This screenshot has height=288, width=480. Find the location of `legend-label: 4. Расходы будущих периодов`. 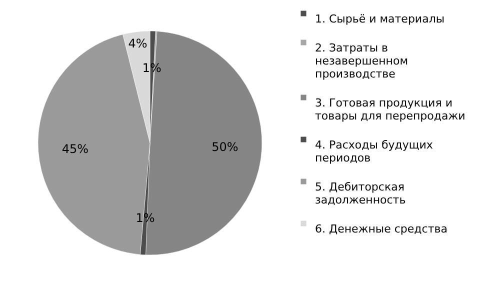

legend-label: 4. Расходы будущих периодов is located at coordinates (374, 151).